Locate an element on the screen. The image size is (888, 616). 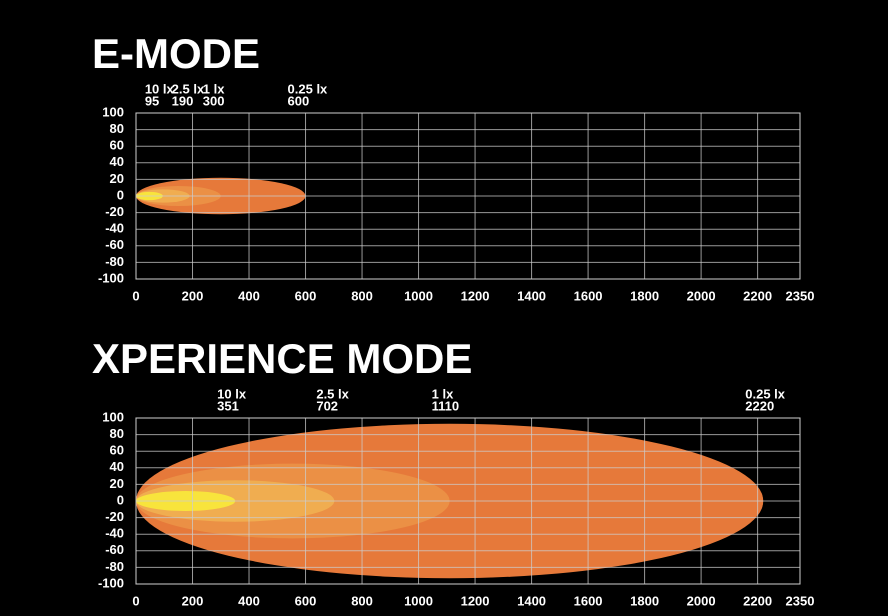
distance-label: 190 is located at coordinates (183, 100).